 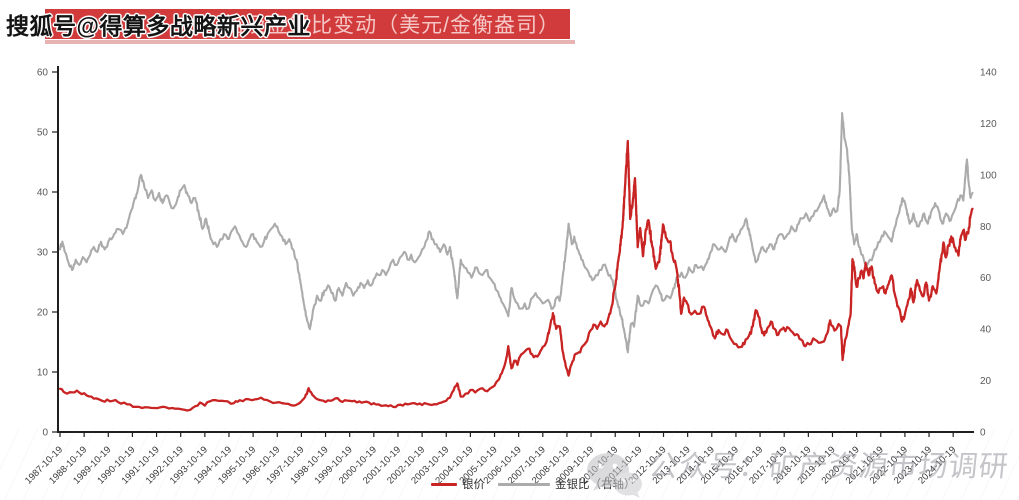 I want to click on y-right-tick-label: 60, so click(x=986, y=278).